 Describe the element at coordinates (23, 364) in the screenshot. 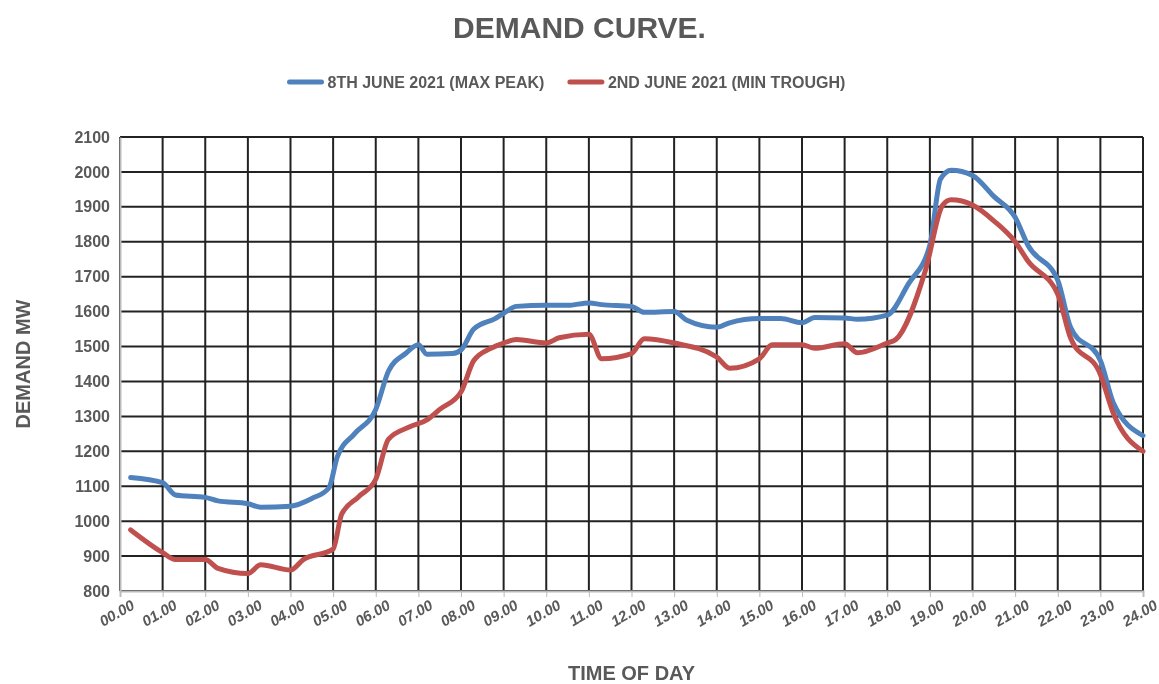

I see `y-axis-title: DEMAND MW` at that location.